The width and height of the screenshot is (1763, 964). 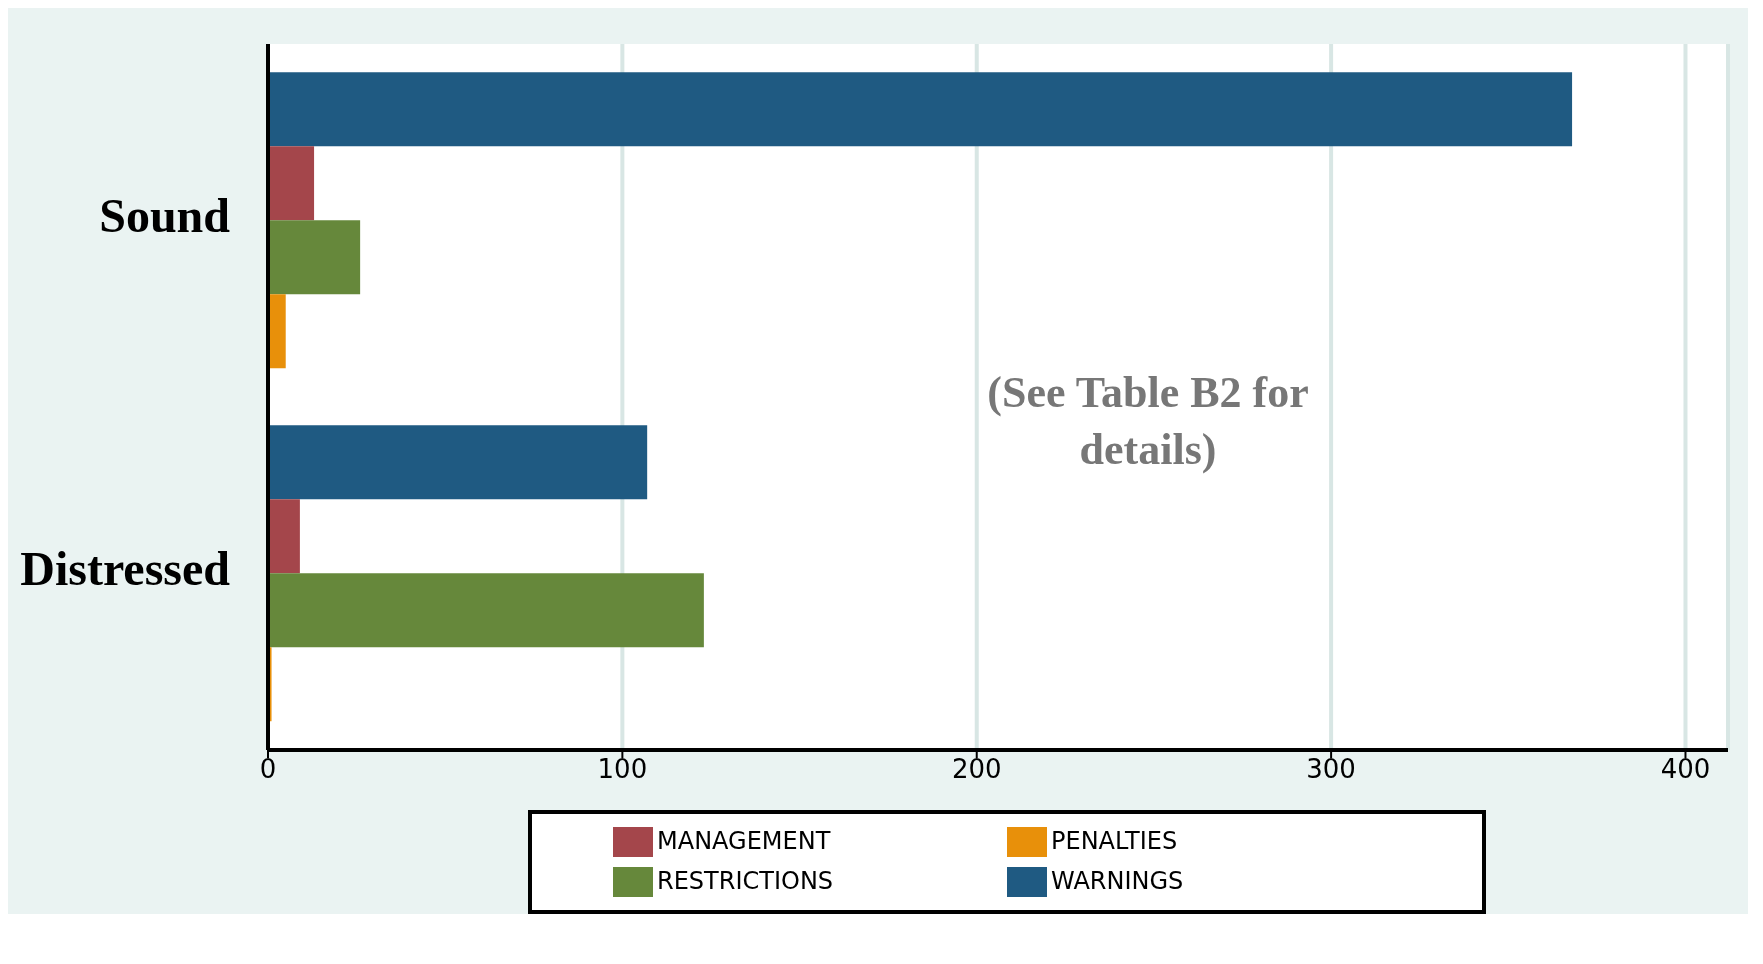 I want to click on x-tick-label: 400, so click(x=1685, y=769).